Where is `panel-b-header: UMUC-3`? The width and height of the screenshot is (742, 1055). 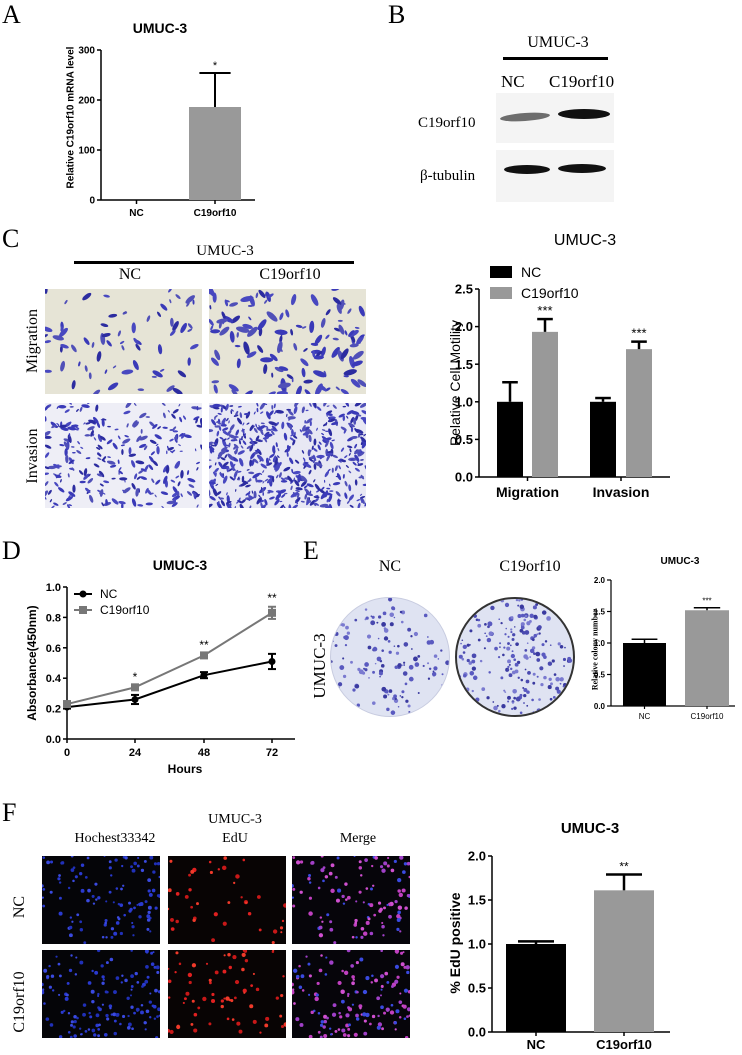
panel-b-header: UMUC-3 is located at coordinates (558, 42).